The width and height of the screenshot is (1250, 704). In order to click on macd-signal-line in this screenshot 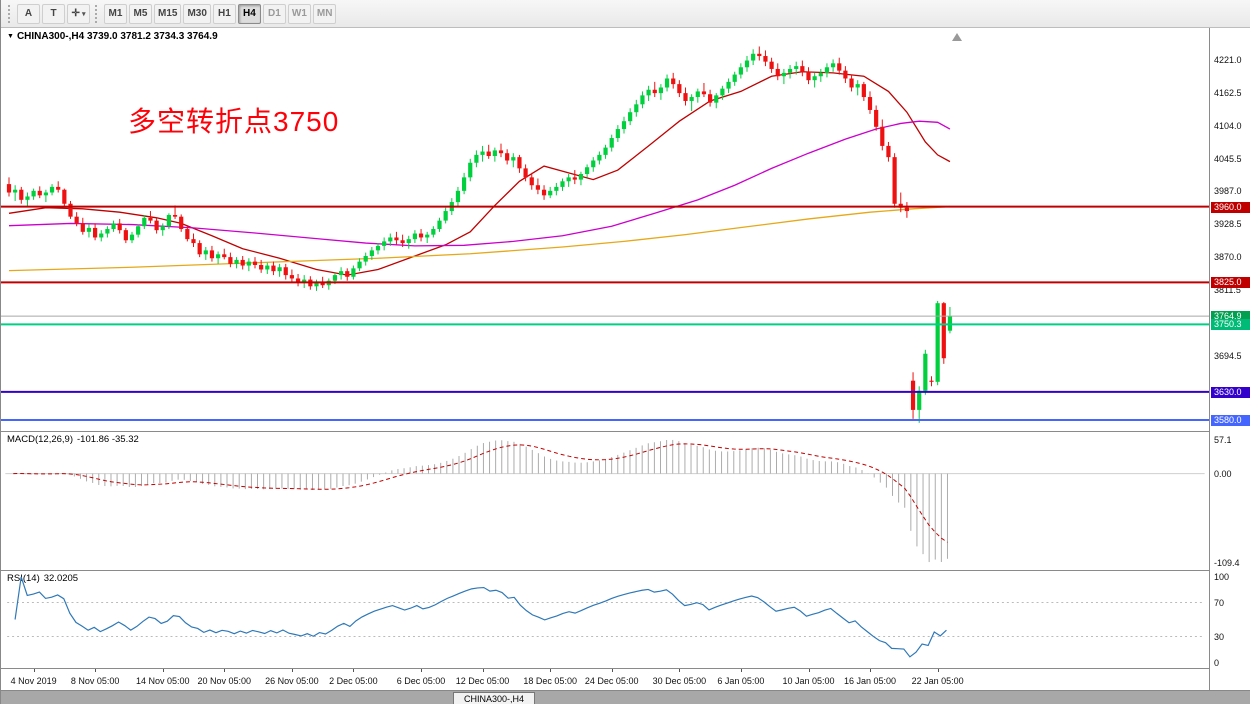, I will do `click(480, 493)`.